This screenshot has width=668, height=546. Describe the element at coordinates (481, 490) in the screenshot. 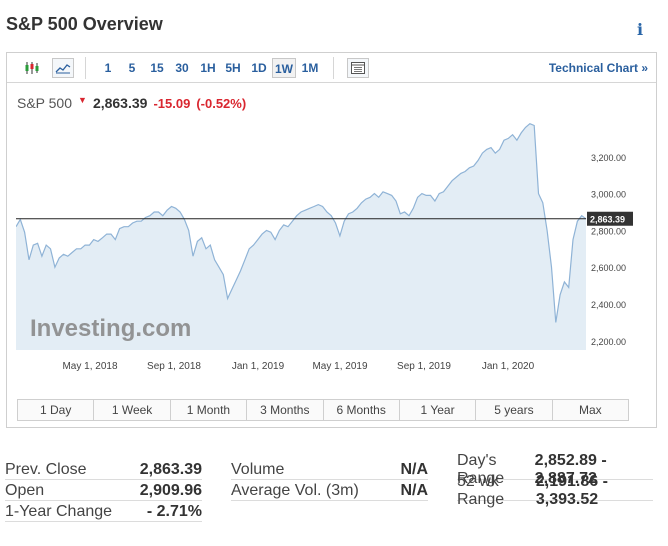

I see `stat-label: 52 wk Range` at that location.